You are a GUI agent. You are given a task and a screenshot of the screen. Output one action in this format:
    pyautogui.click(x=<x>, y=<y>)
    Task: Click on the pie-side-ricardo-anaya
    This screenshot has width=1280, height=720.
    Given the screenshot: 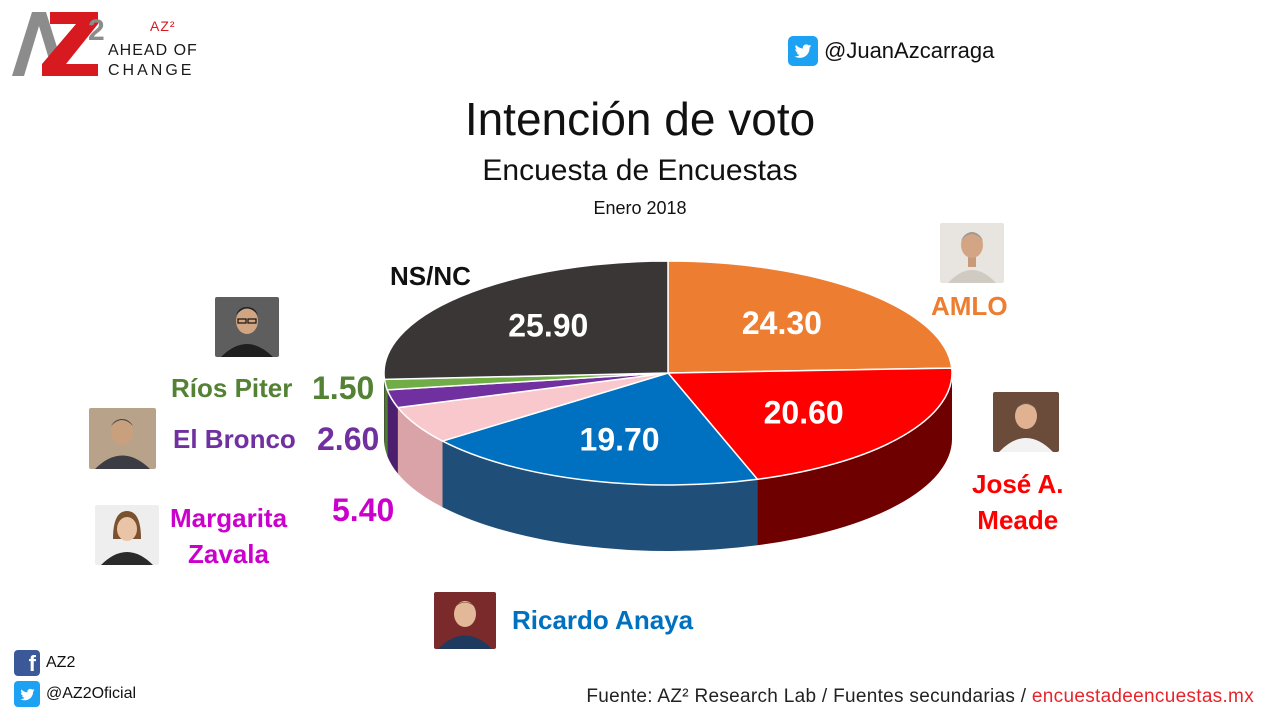 What is the action you would take?
    pyautogui.click(x=600, y=496)
    